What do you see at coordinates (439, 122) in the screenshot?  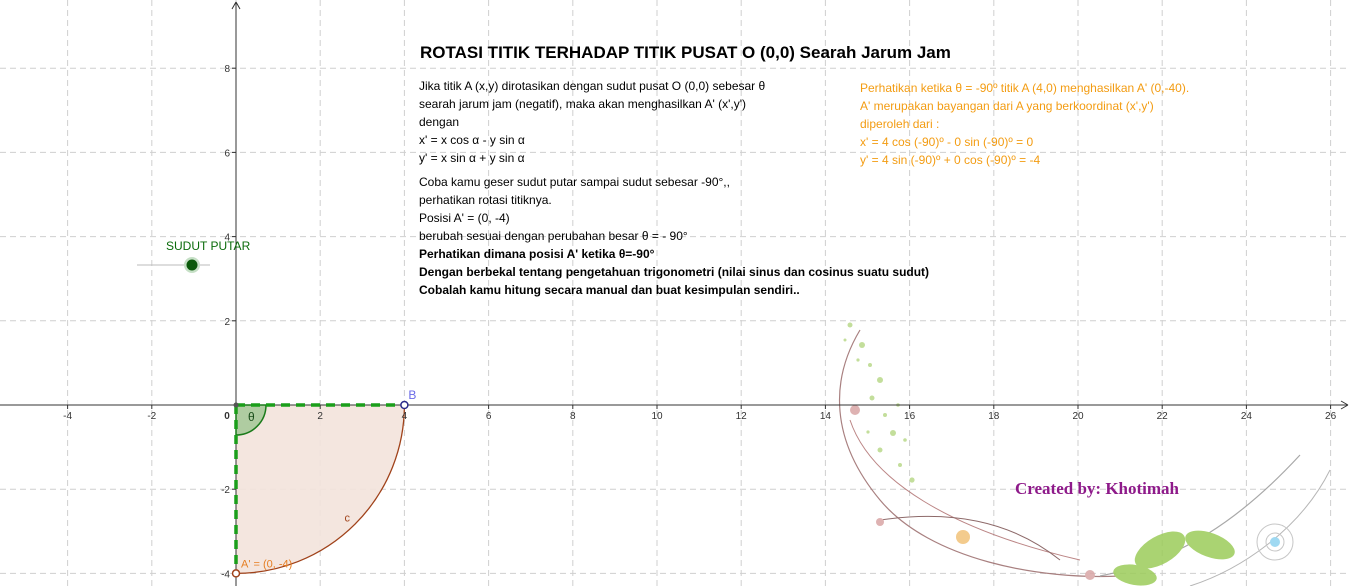 I see `description-line: dengan` at bounding box center [439, 122].